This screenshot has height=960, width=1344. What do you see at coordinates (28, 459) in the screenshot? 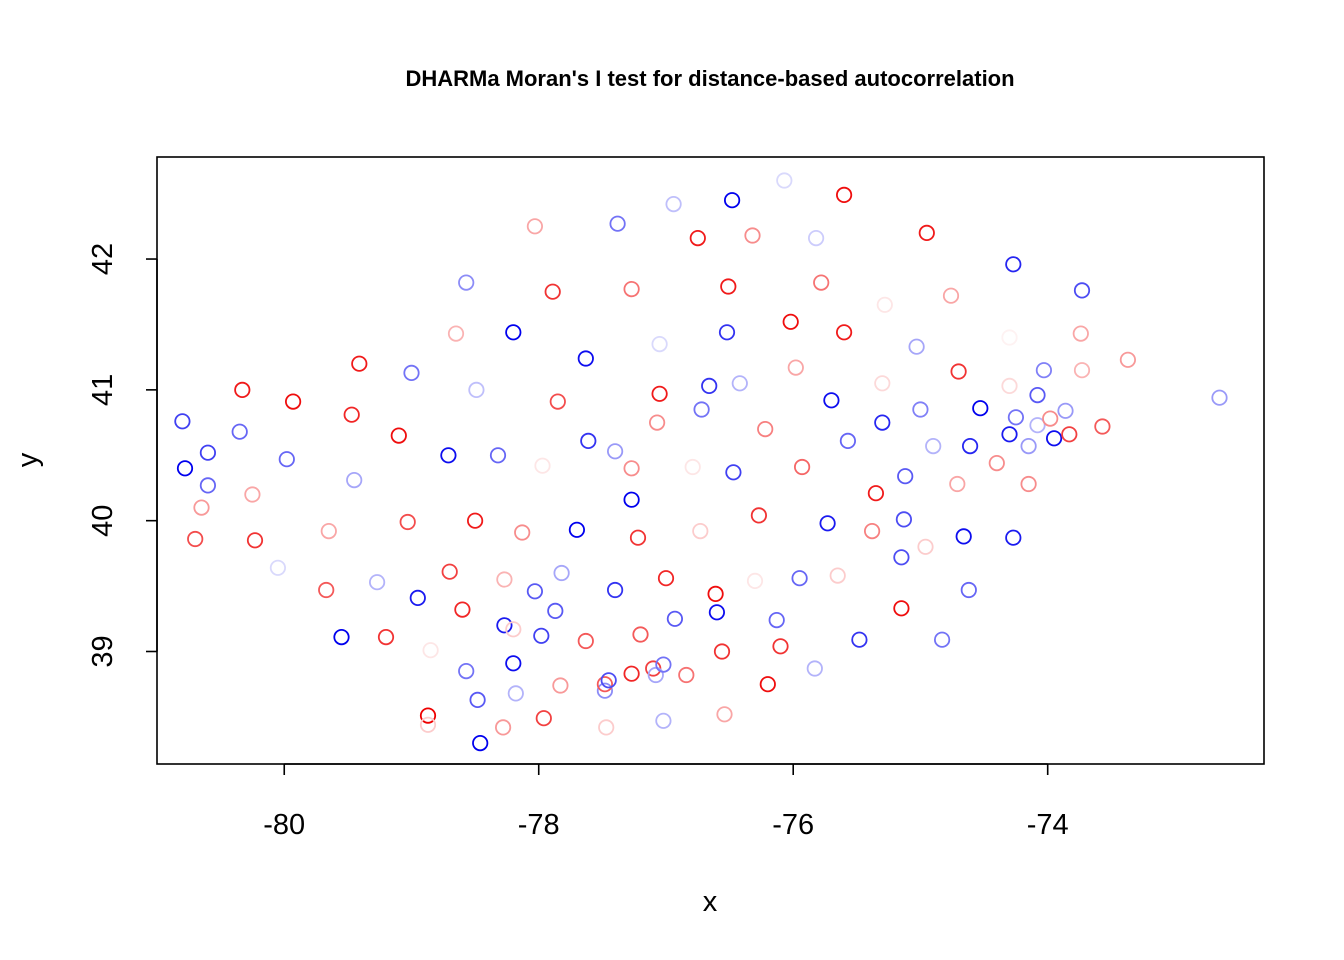
I see `y-axis-label: y` at bounding box center [28, 459].